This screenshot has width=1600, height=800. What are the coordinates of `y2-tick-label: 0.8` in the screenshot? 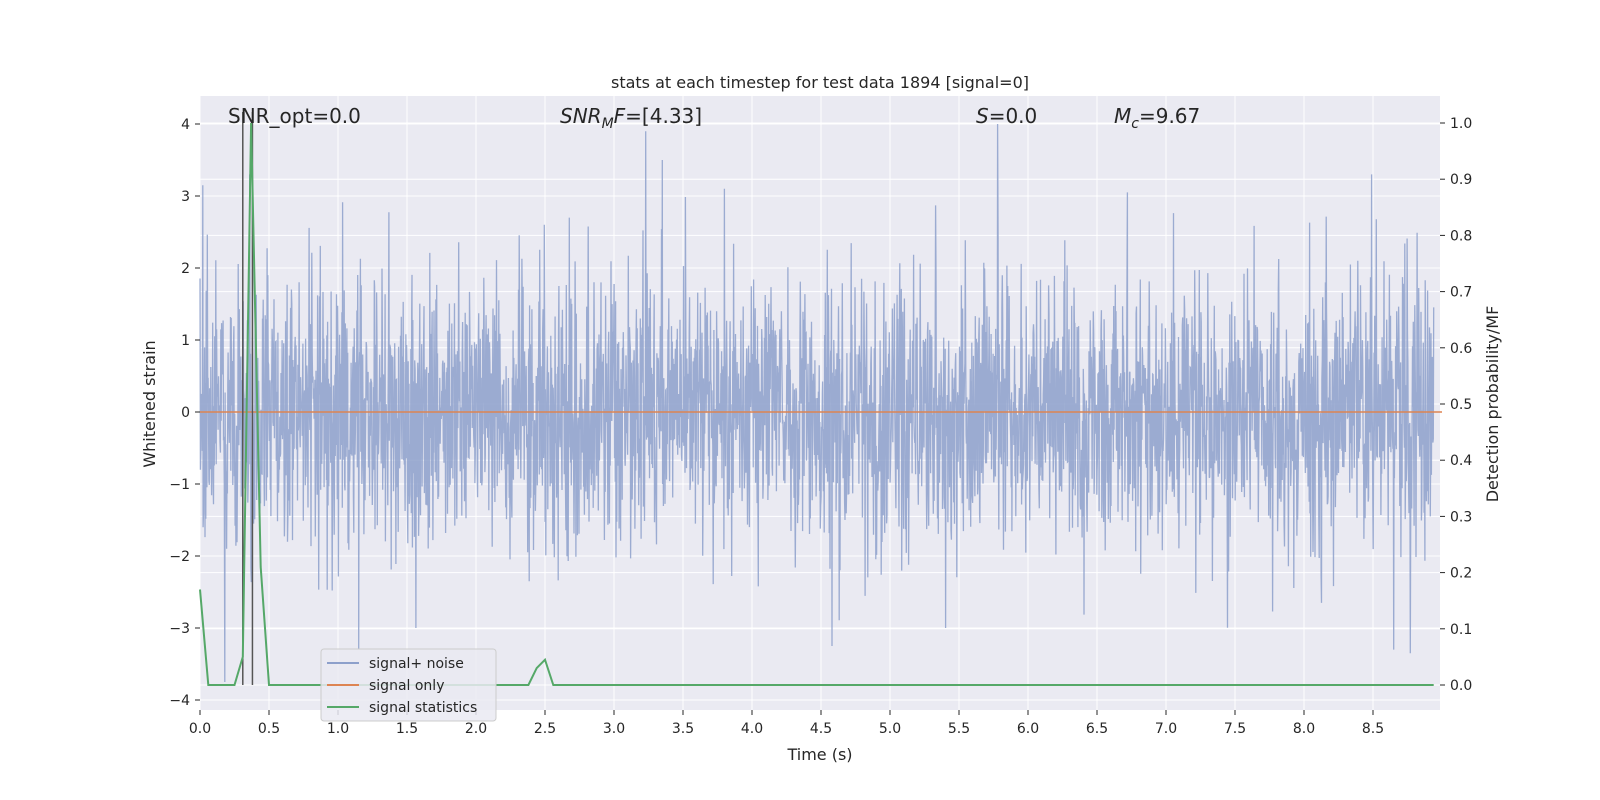 It's located at (1461, 236).